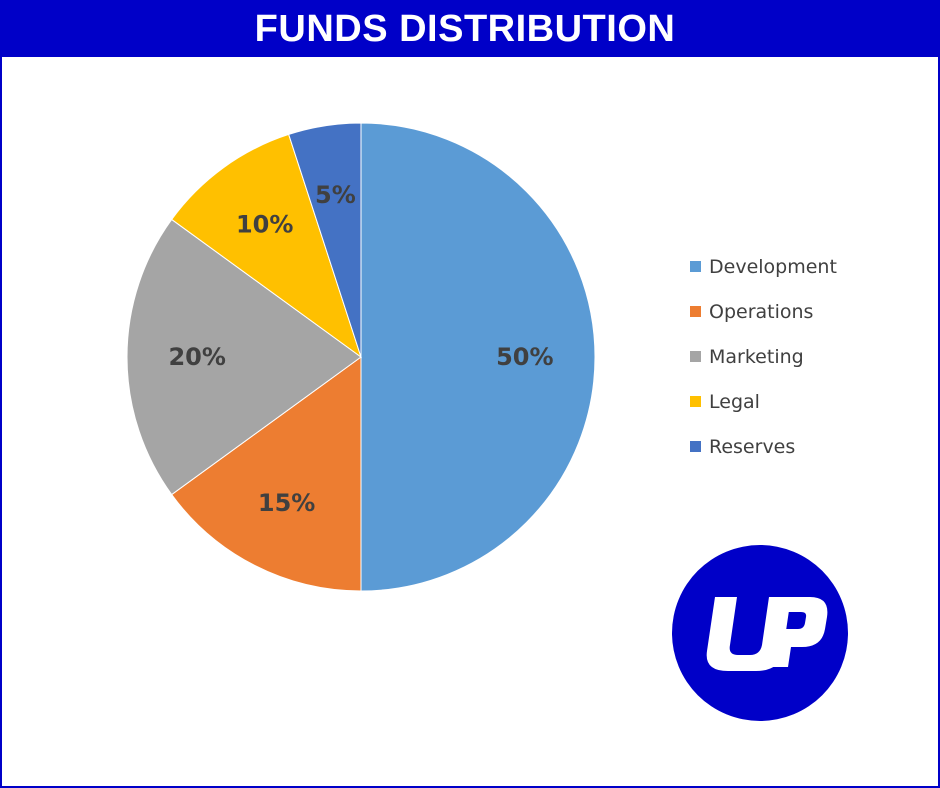 Image resolution: width=940 pixels, height=788 pixels. I want to click on legend-item-reserves: Reserves, so click(763, 446).